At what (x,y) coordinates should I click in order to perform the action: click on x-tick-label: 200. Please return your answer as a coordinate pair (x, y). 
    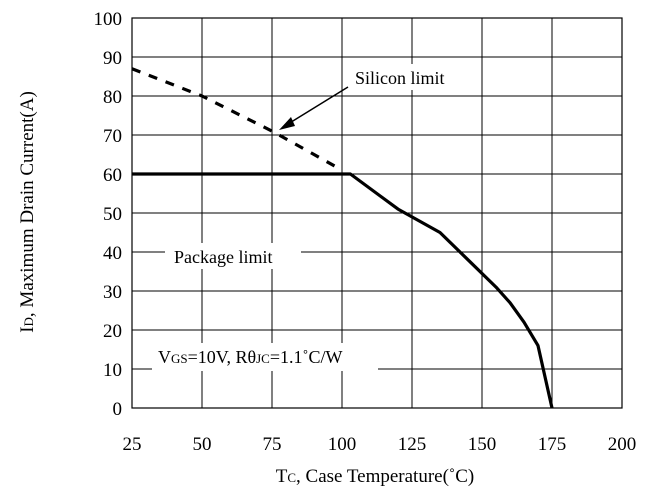
    Looking at the image, I should click on (622, 444).